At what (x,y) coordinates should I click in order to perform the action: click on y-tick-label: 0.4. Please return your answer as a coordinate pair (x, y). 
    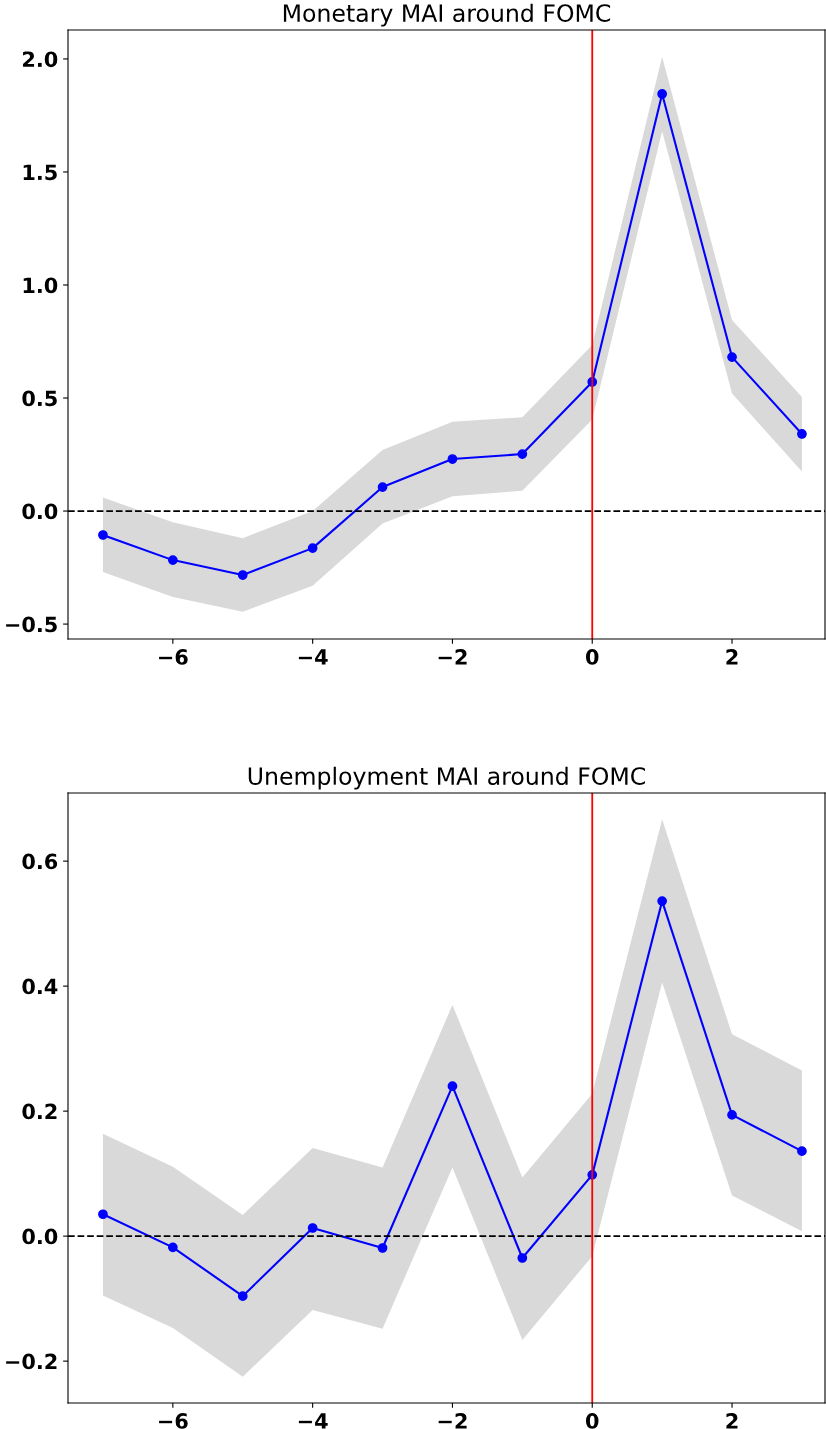
    Looking at the image, I should click on (40, 986).